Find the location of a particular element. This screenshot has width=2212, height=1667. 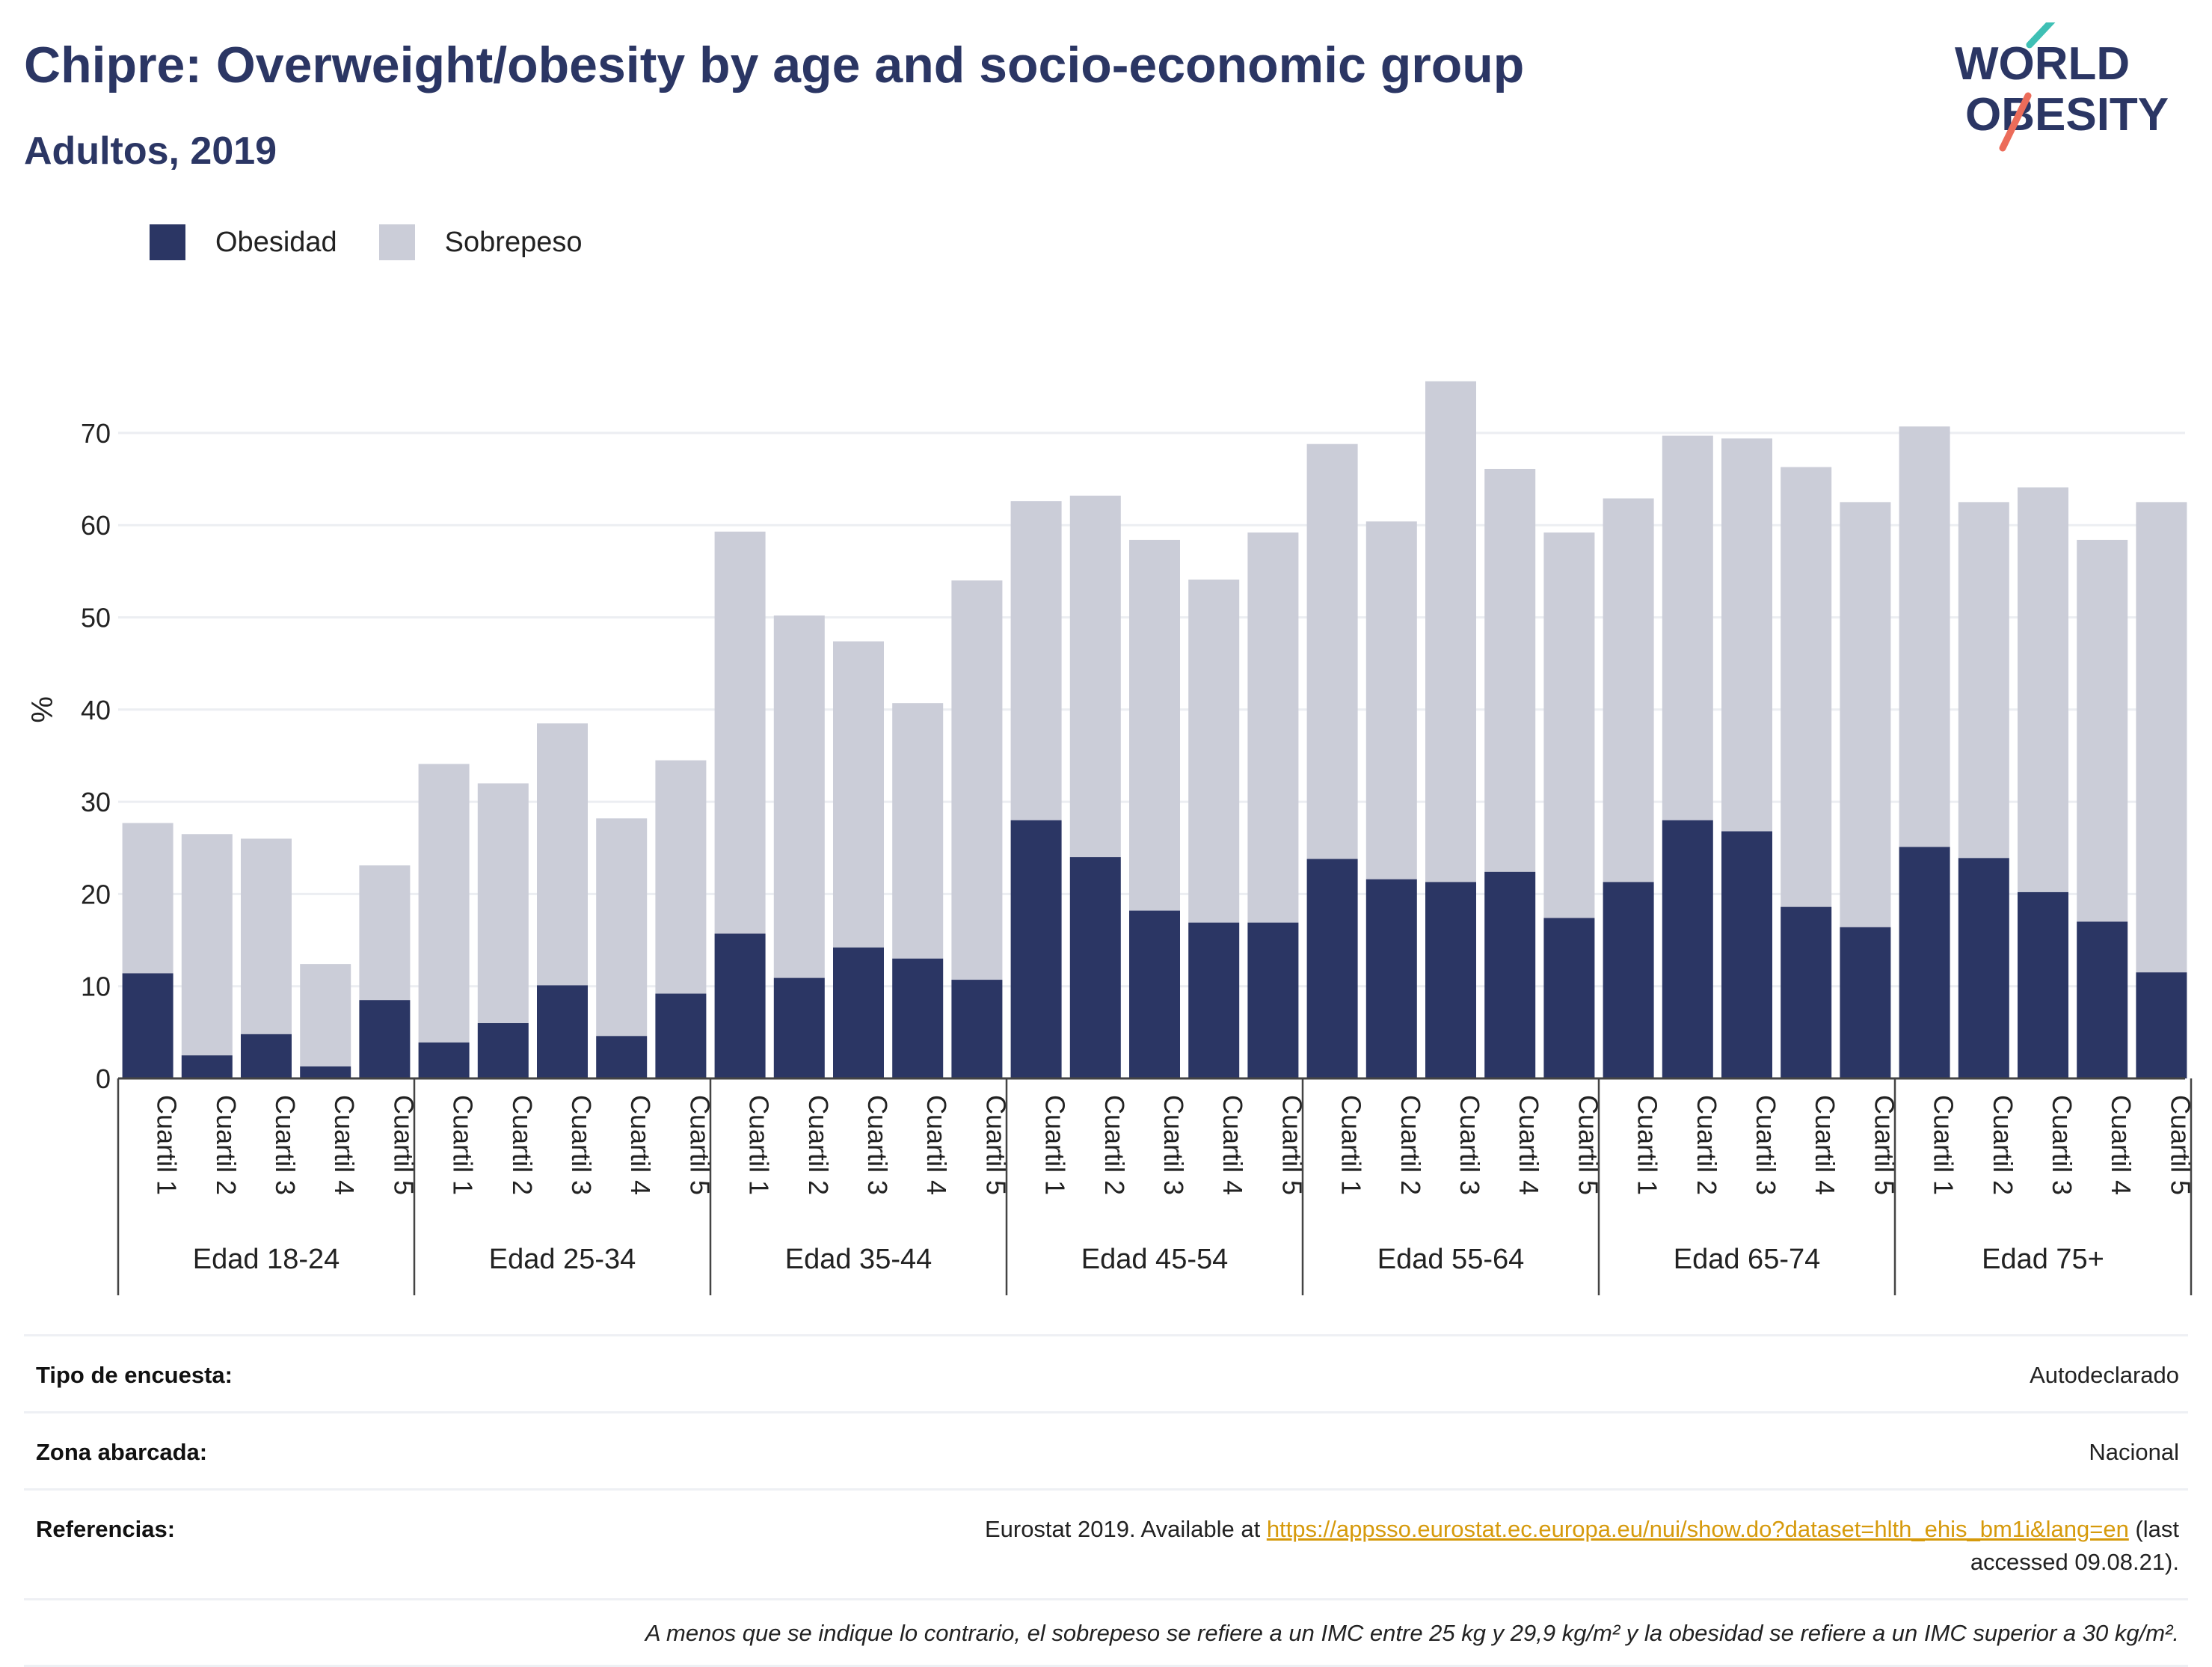

x-tick-label-g7-q1: Cuartil 1 is located at coordinates (1944, 1145).